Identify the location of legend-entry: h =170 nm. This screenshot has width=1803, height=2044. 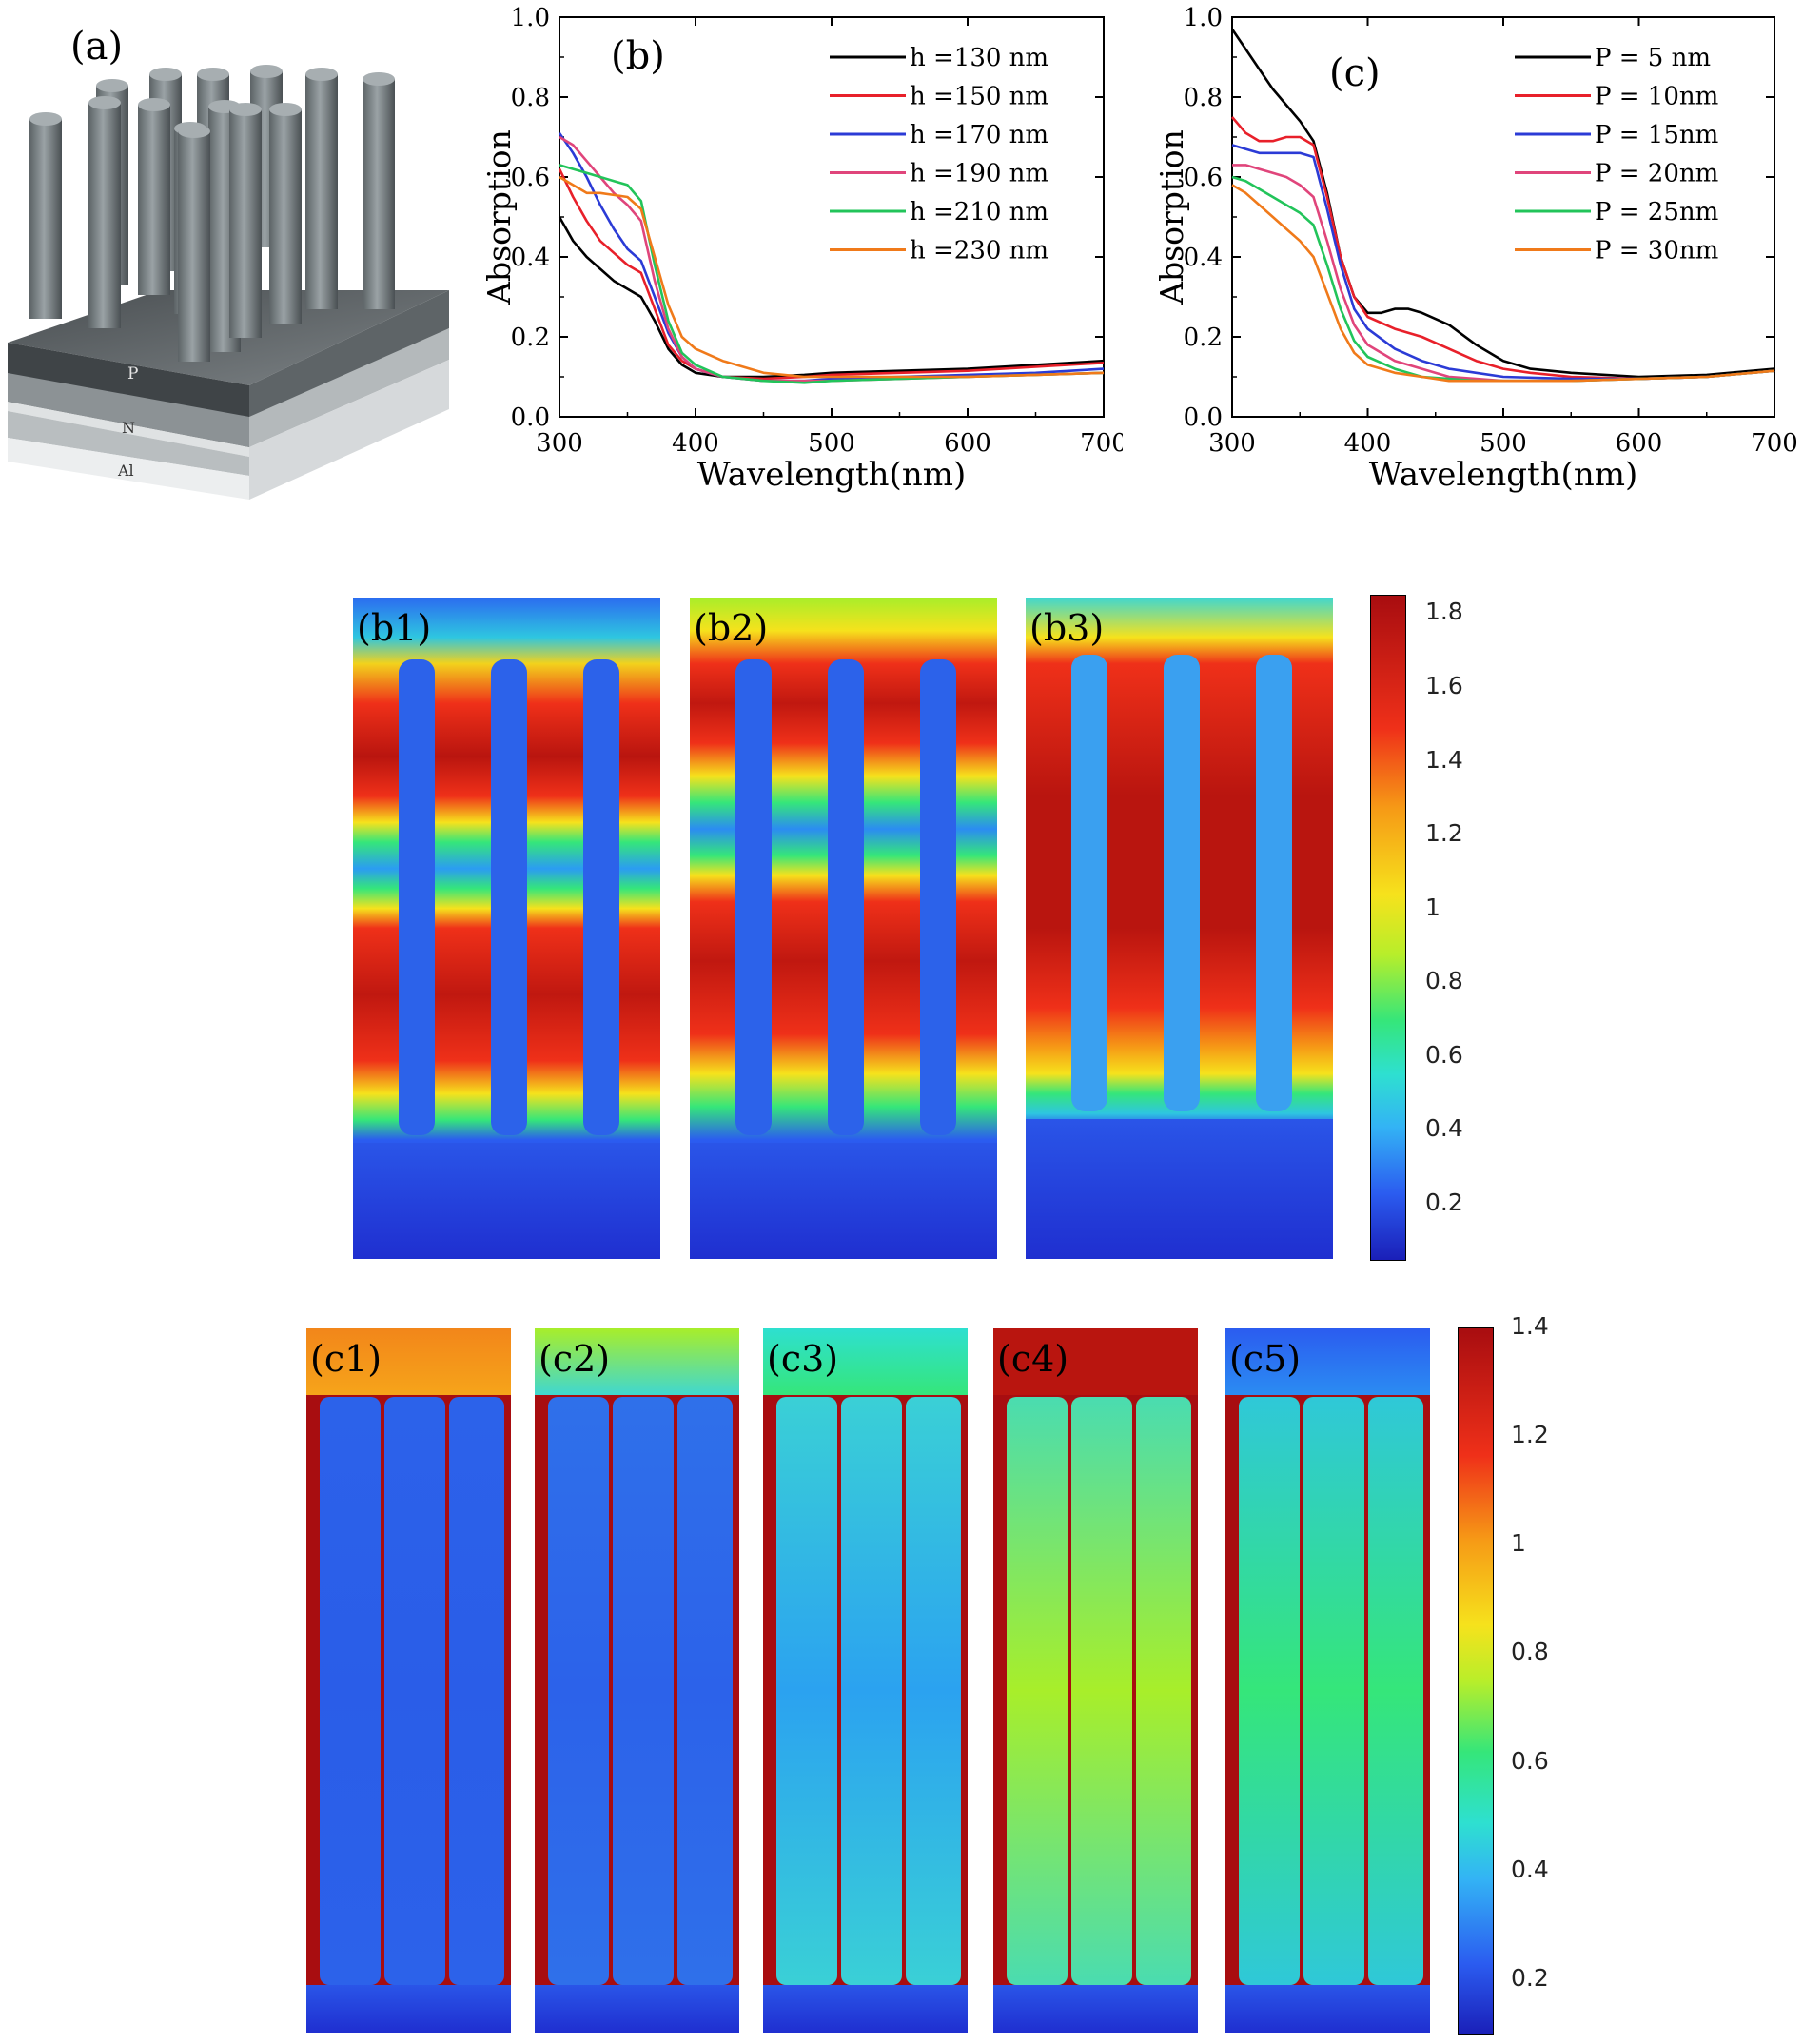
(979, 135).